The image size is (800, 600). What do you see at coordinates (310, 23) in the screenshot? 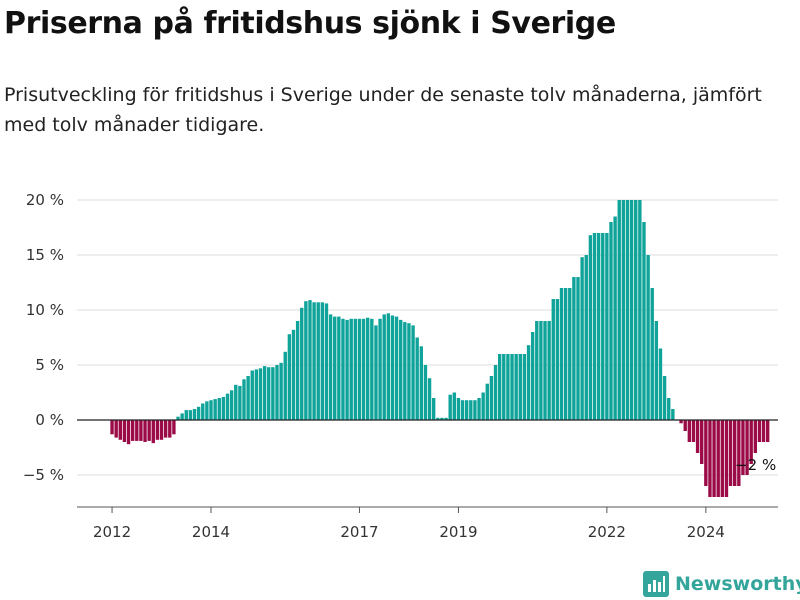
I see `chart-title: Priserna på fritidshus sjönk i Sverige` at bounding box center [310, 23].